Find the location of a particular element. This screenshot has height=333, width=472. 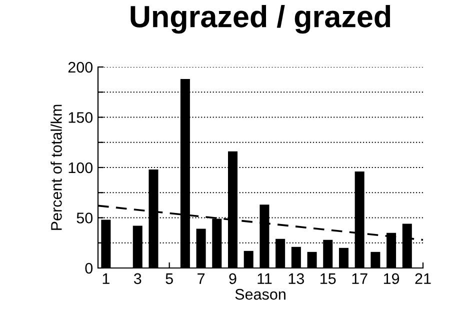

x-tick-label: 11 is located at coordinates (265, 278).